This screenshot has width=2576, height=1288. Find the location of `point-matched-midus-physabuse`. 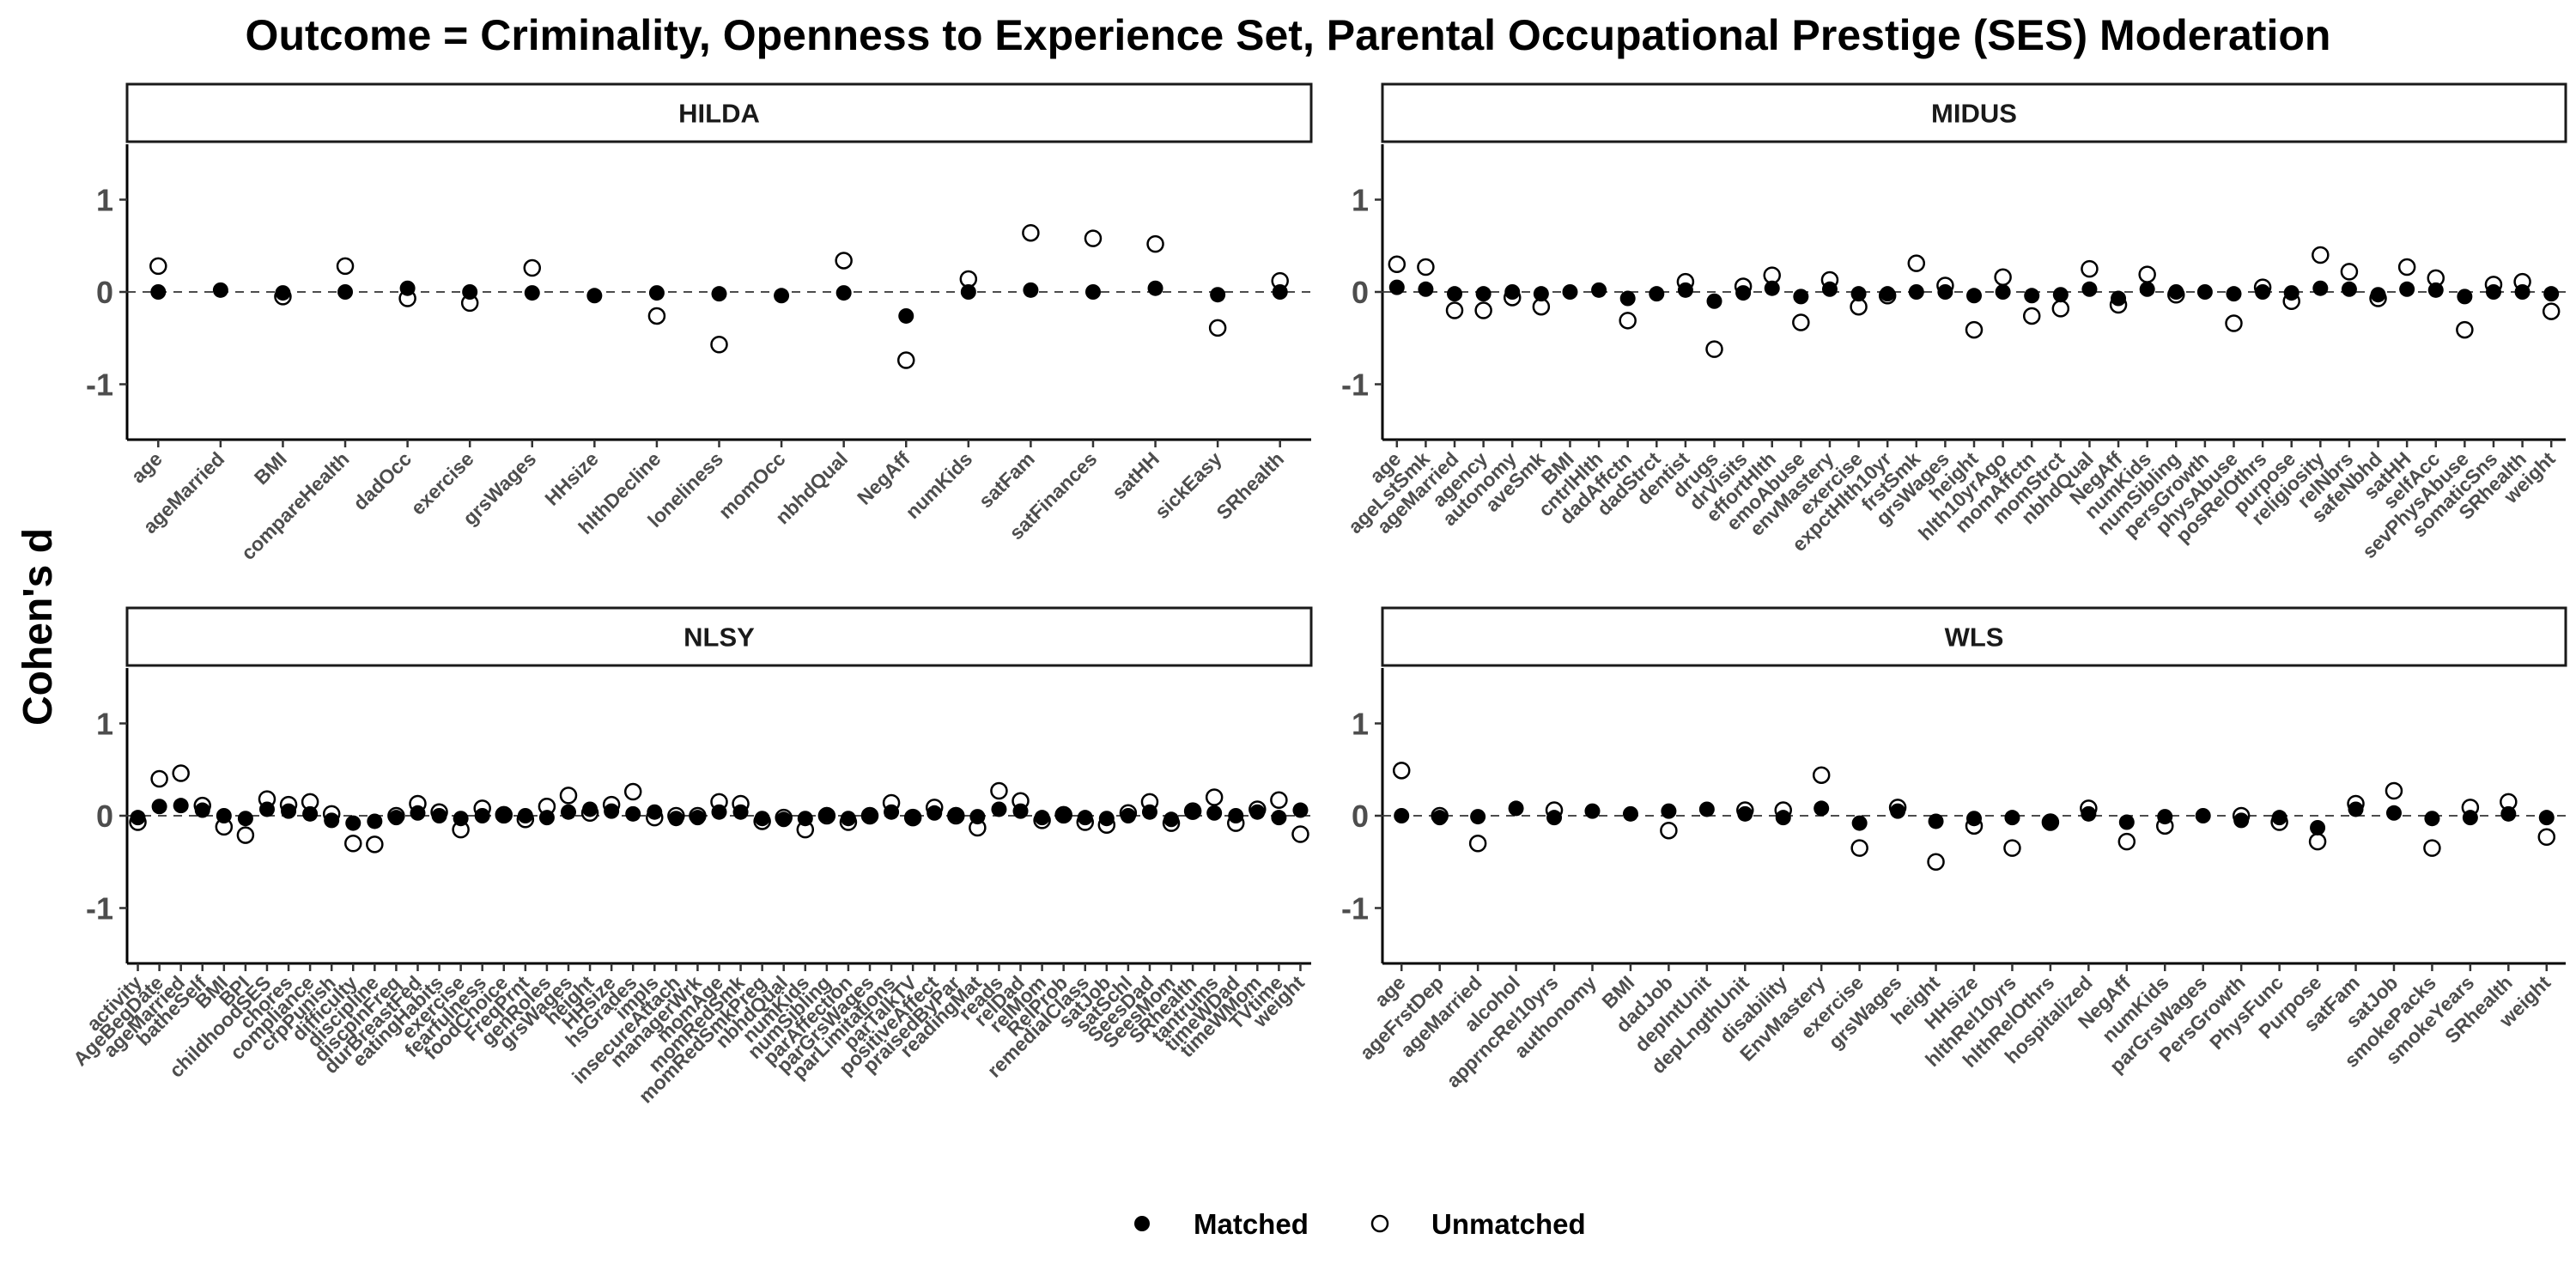

point-matched-midus-physabuse is located at coordinates (2234, 294).